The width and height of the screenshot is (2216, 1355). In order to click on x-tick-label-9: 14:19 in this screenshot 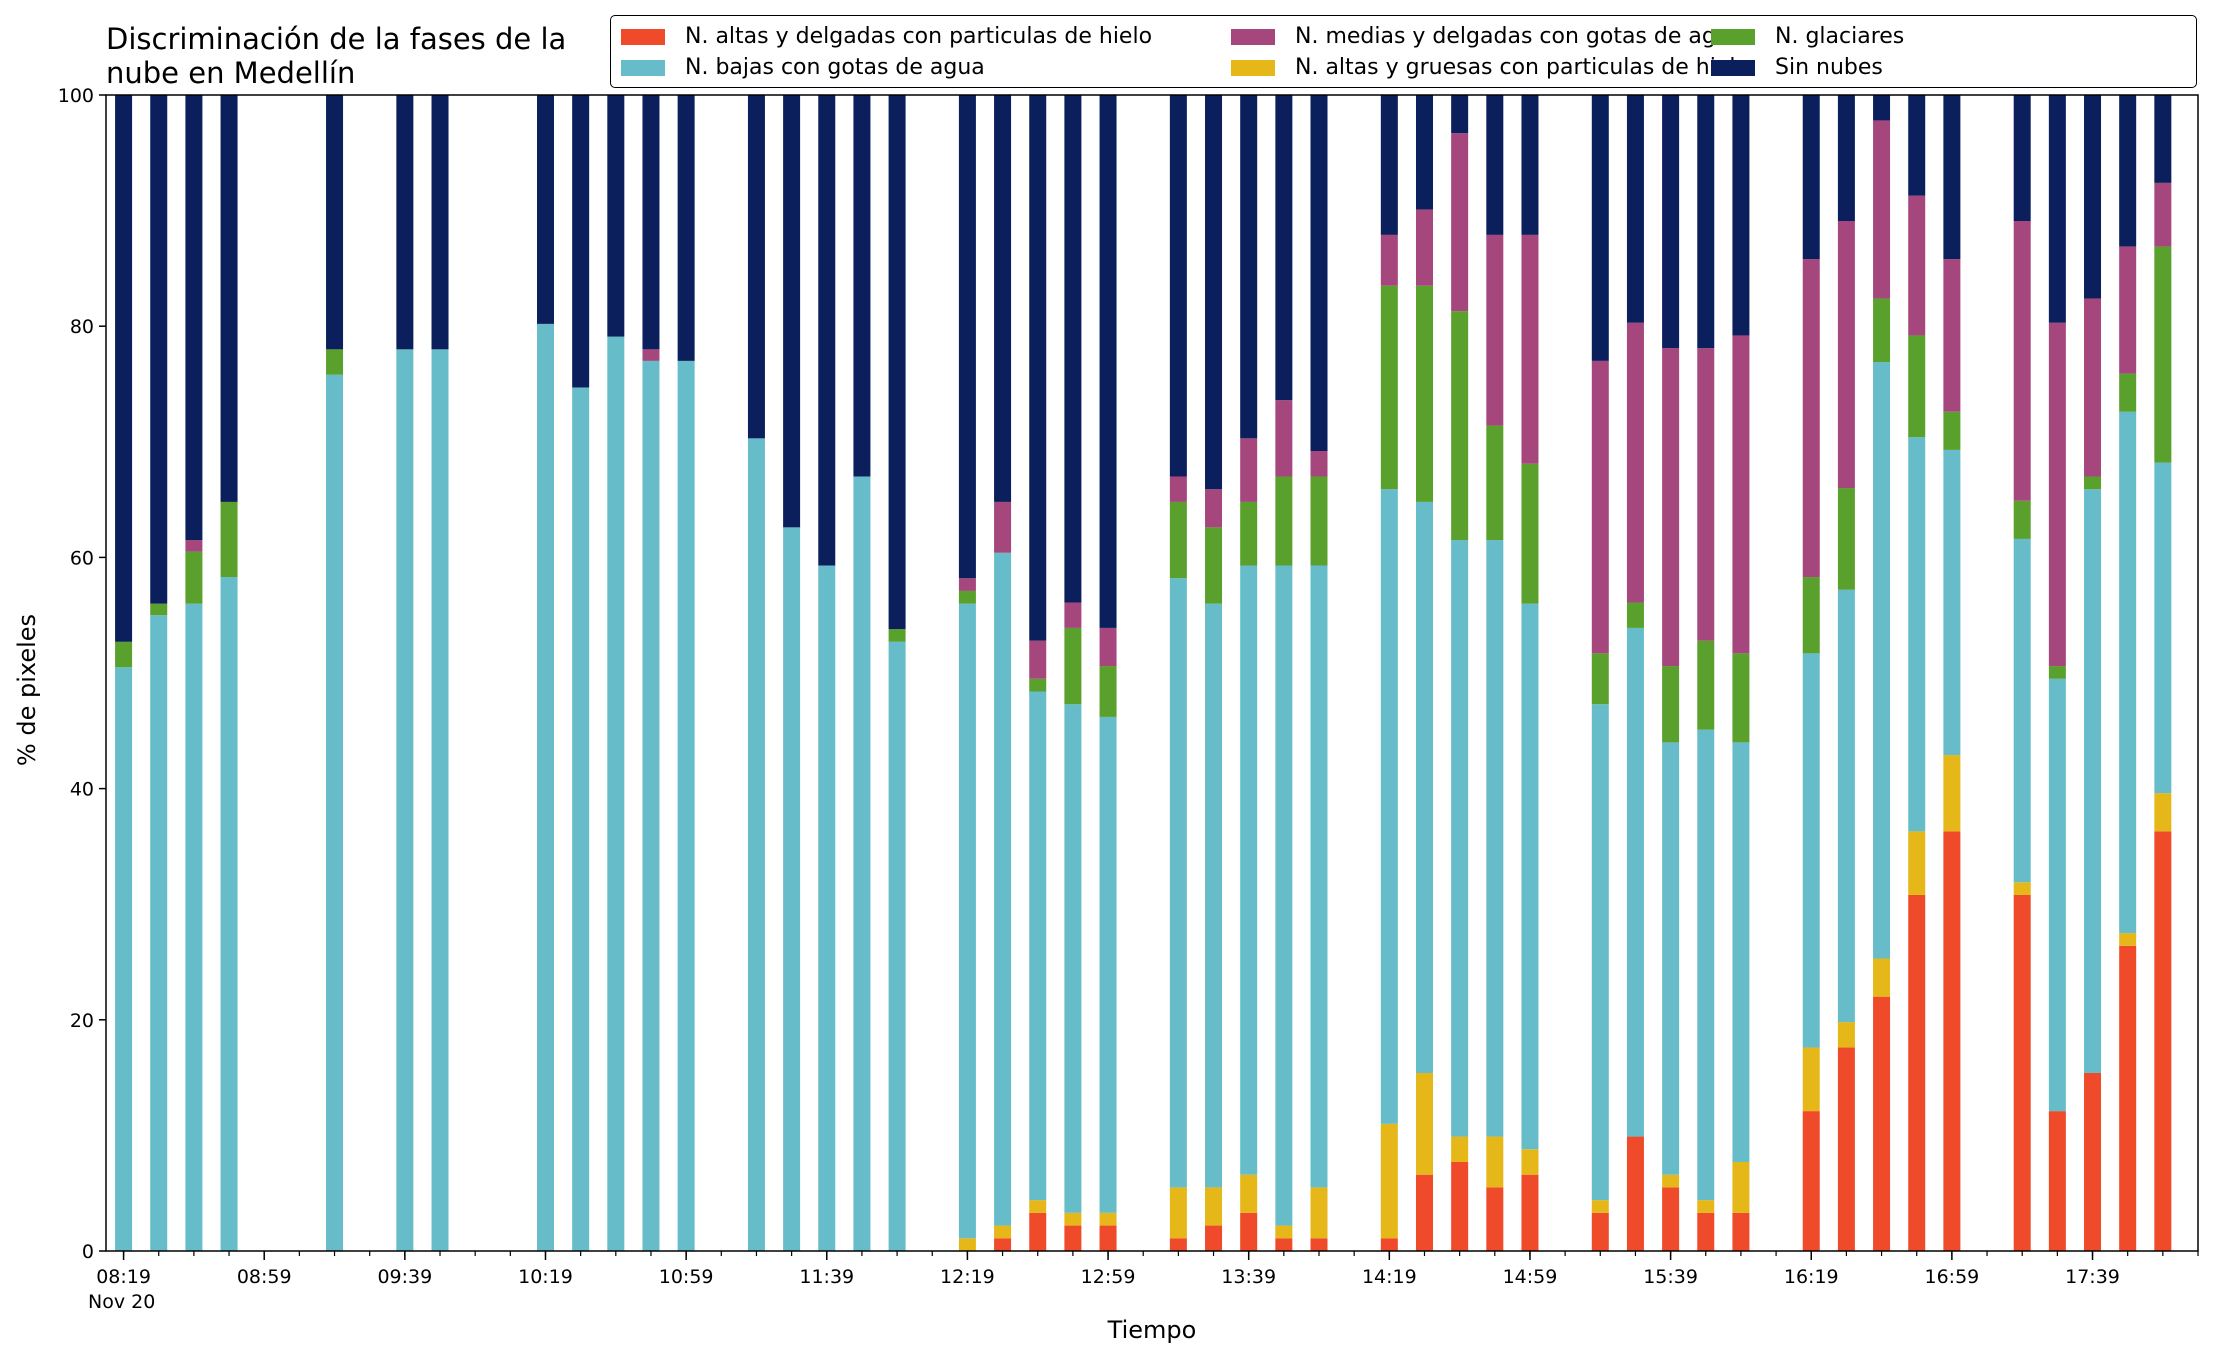, I will do `click(1389, 1277)`.